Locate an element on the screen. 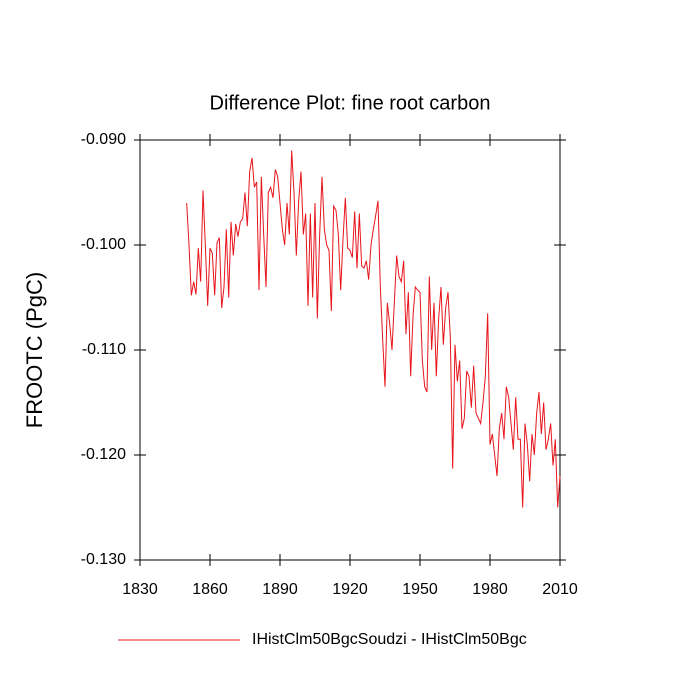 This screenshot has width=700, height=700. x-tick-label: 1890 is located at coordinates (280, 589).